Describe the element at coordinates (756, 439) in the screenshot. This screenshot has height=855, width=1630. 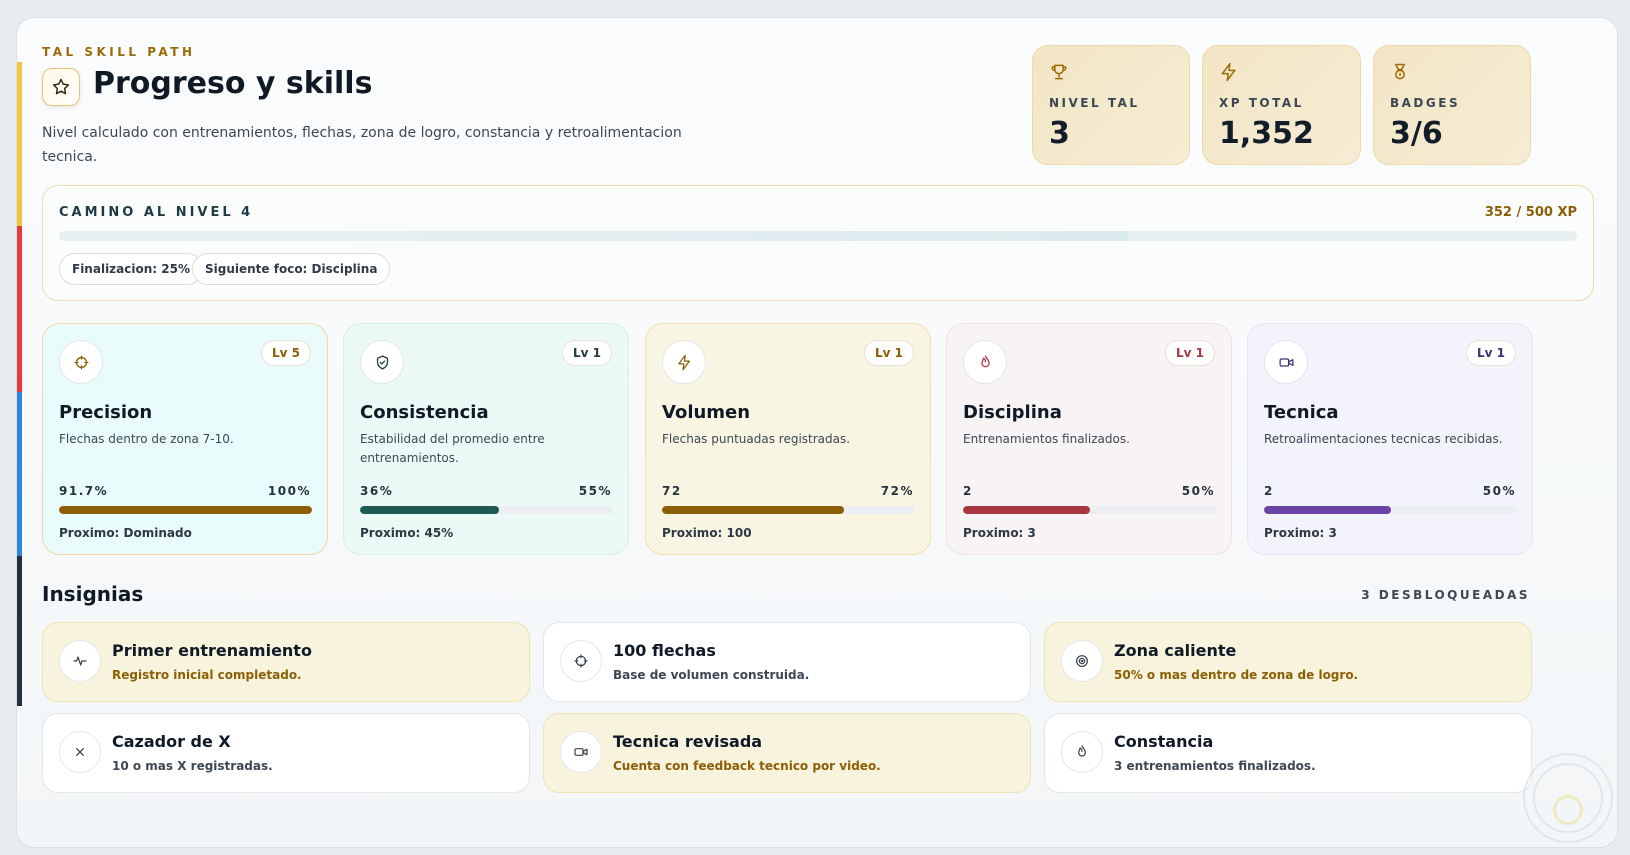
I see `skill-description: Flechas puntuadas registradas.` at that location.